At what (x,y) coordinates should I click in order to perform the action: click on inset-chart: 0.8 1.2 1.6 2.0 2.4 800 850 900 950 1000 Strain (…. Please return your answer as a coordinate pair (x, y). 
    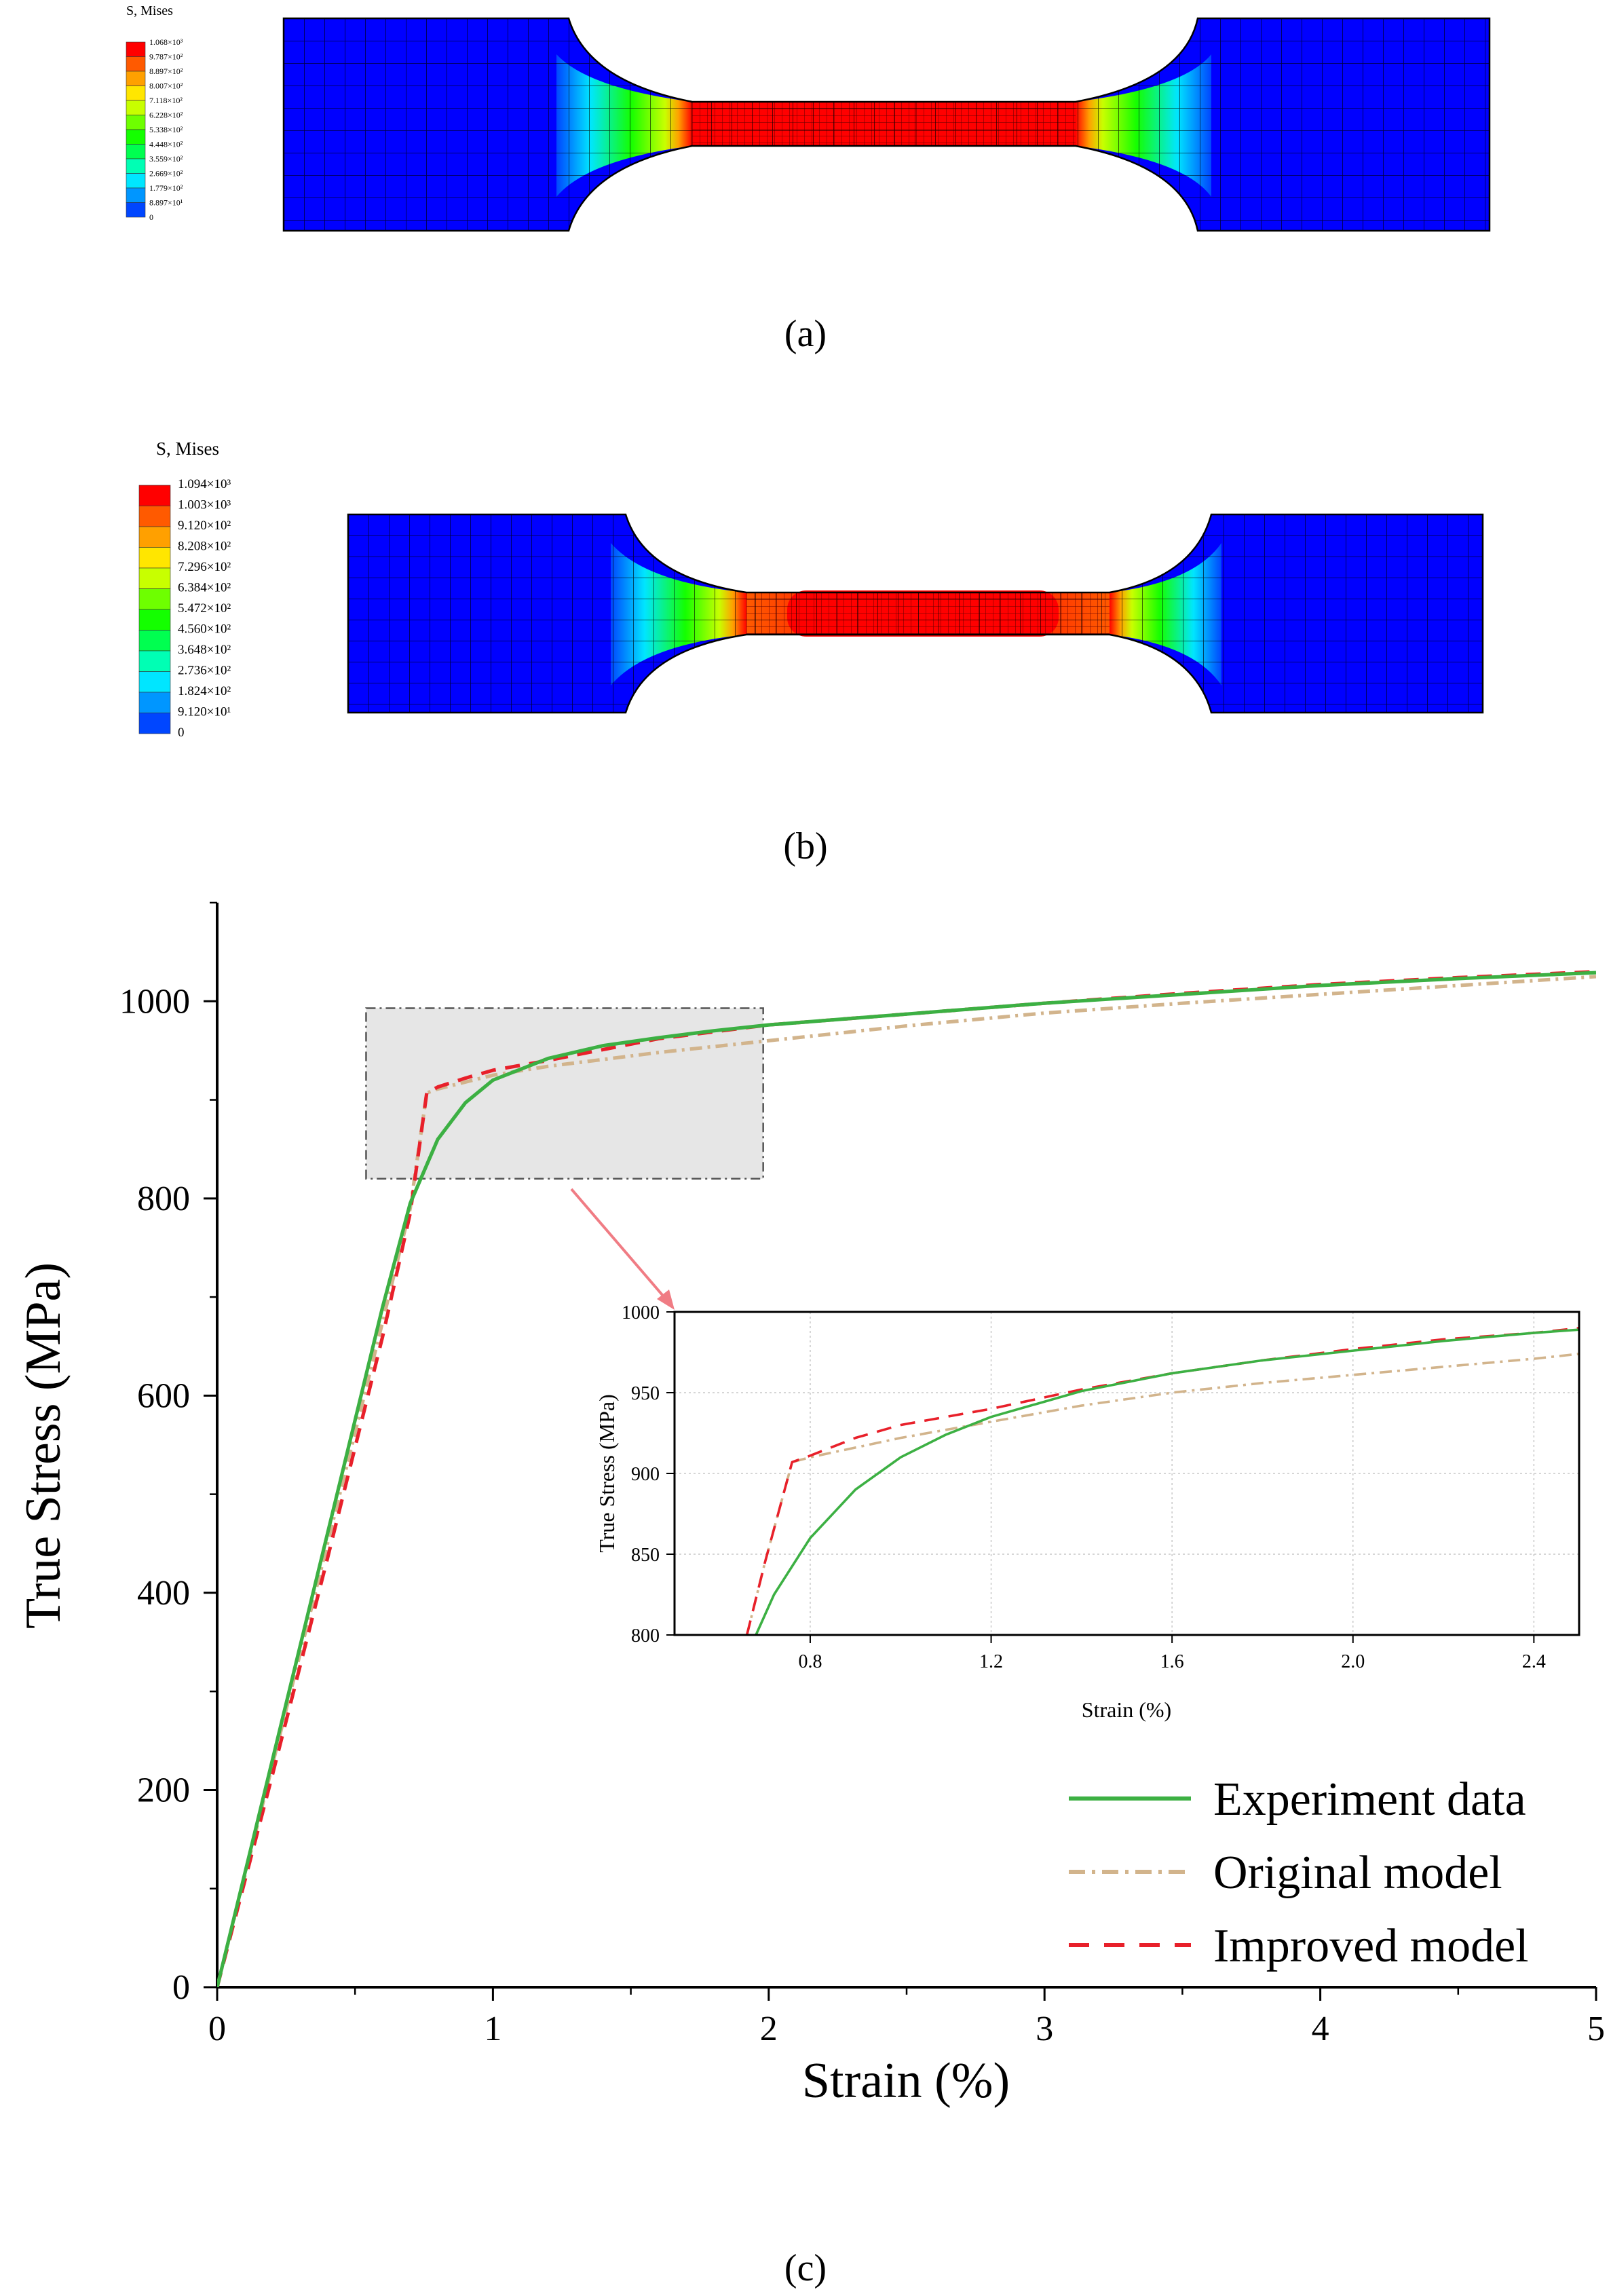
    Looking at the image, I should click on (1087, 1512).